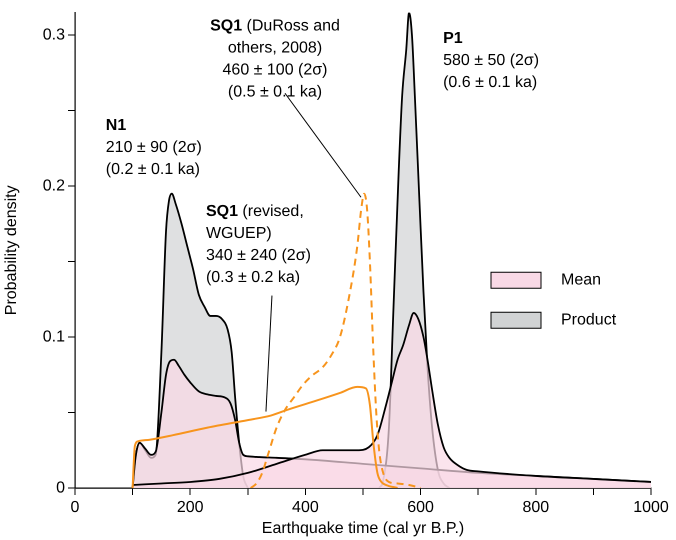 The width and height of the screenshot is (676, 540). What do you see at coordinates (54, 186) in the screenshot?
I see `y-tick-label: 0.2` at bounding box center [54, 186].